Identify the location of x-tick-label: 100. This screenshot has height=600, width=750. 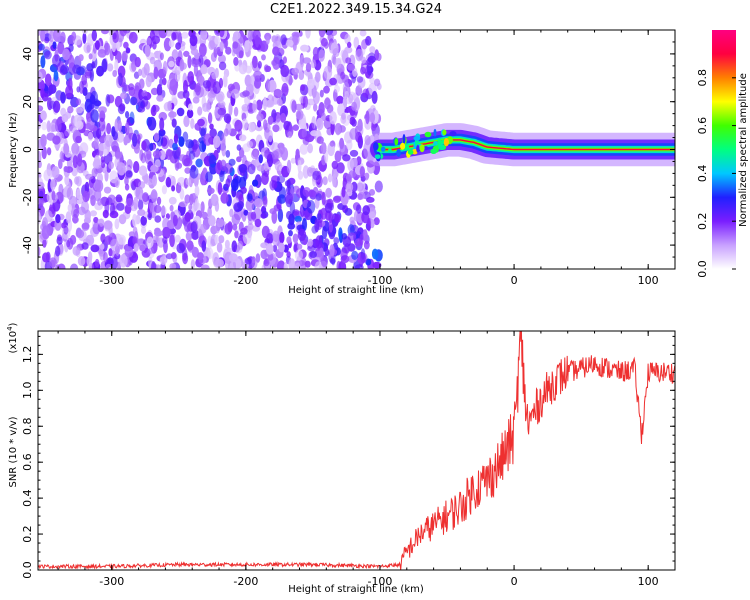
(648, 581).